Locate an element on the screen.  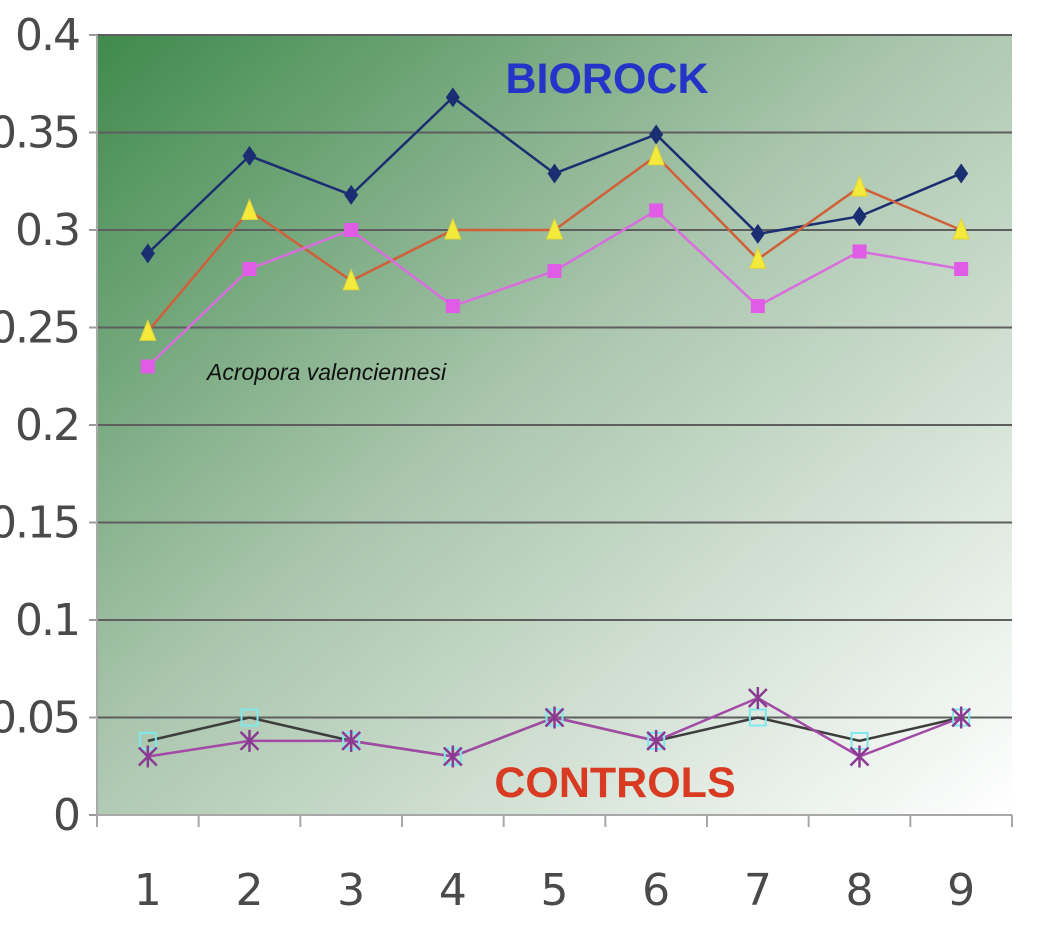
y-tick-label: 0.05 is located at coordinates (39, 718).